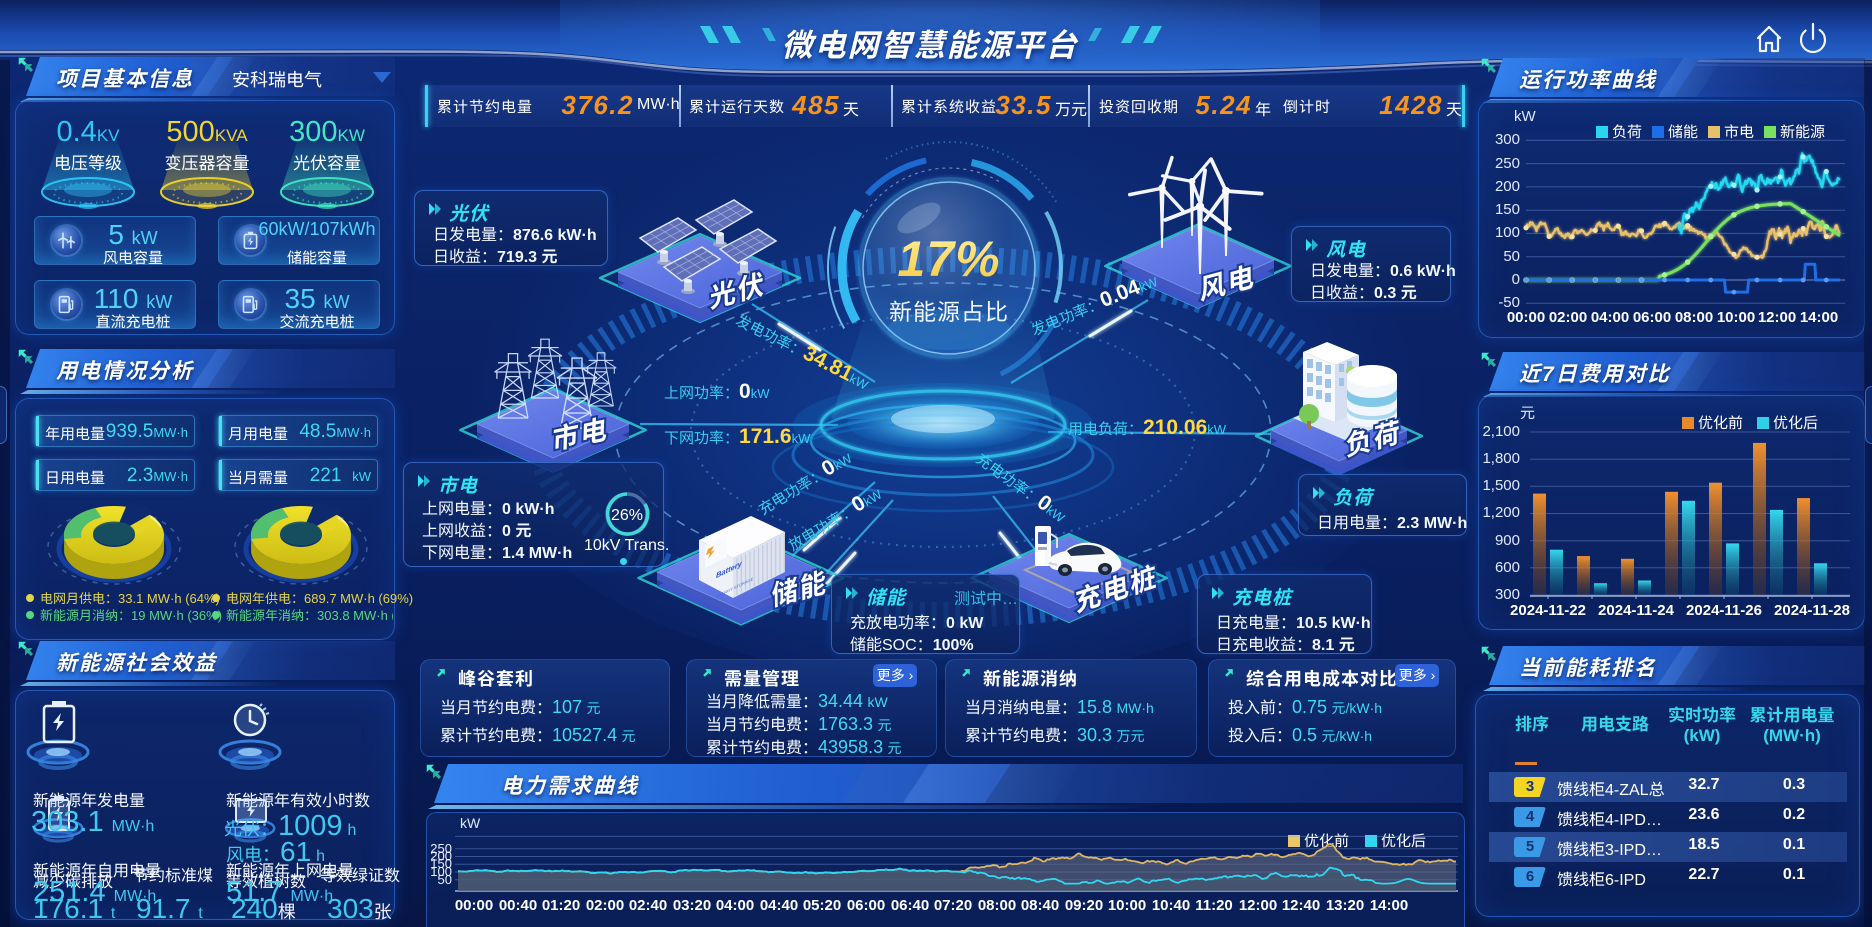  What do you see at coordinates (949, 312) in the screenshot?
I see `svg-text: 新能源占比` at bounding box center [949, 312].